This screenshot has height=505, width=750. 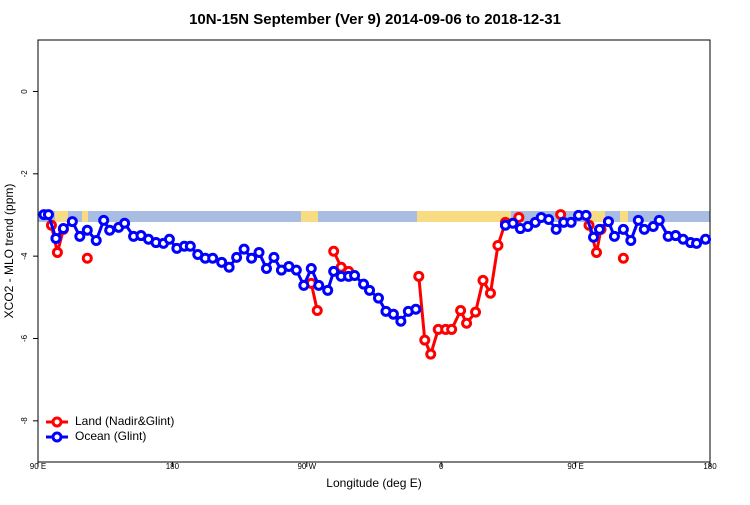 What do you see at coordinates (373, 483) in the screenshot?
I see `x-axis-label: Longitude (deg E)` at bounding box center [373, 483].